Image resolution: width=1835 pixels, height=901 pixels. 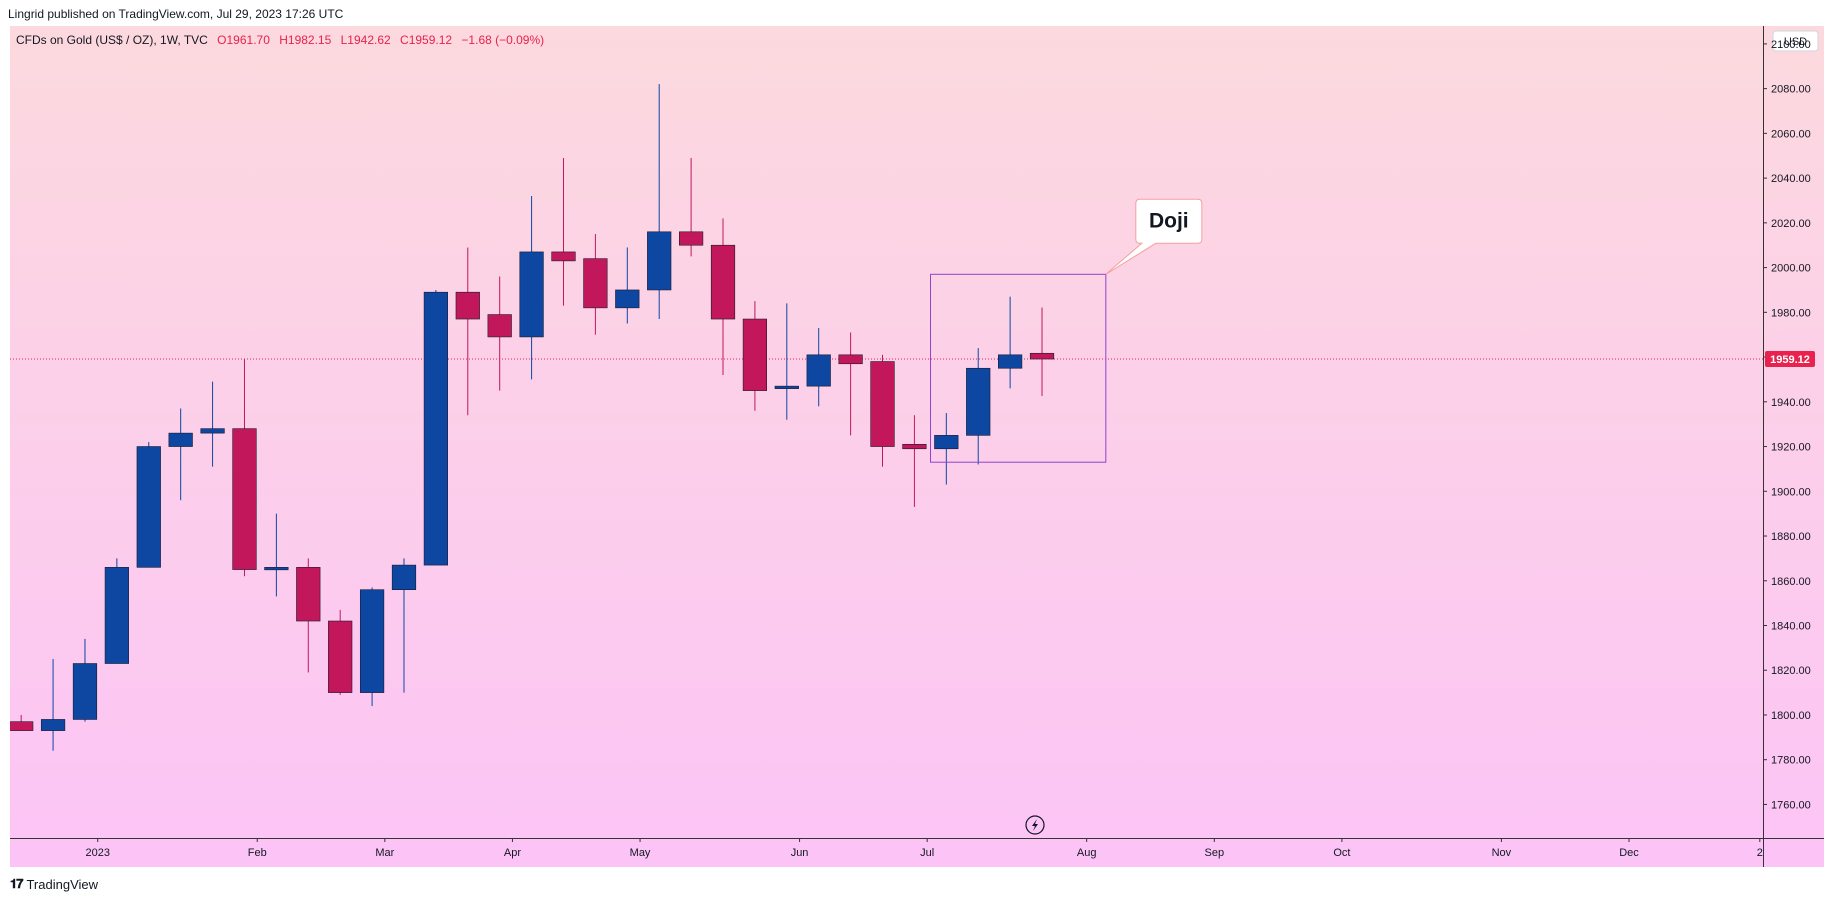 I want to click on price-tick-label: 2040.00, so click(x=1791, y=179).